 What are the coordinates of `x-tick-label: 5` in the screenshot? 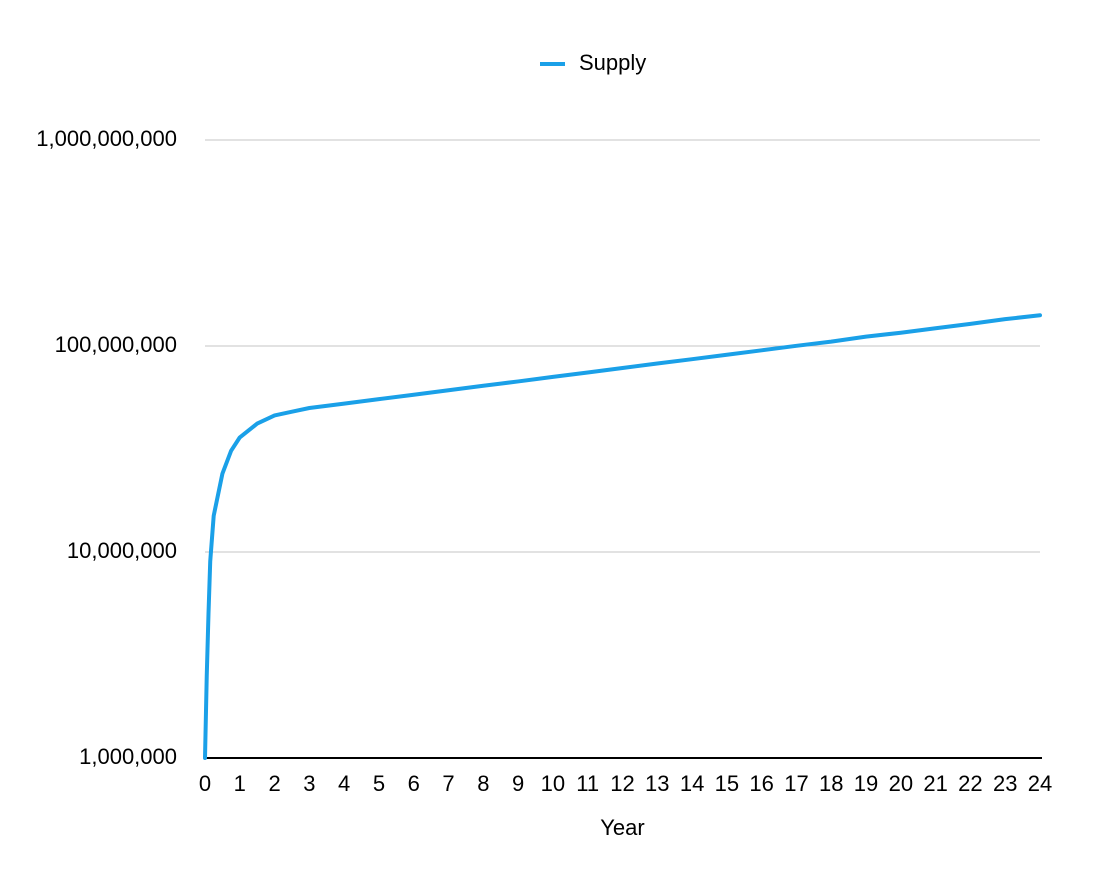 It's located at (379, 783).